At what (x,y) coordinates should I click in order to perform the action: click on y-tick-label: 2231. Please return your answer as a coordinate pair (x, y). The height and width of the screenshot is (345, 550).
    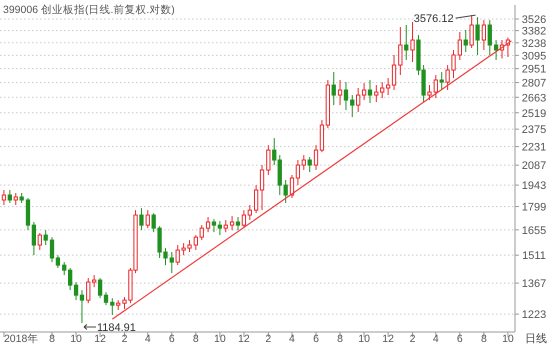
    Looking at the image, I should click on (534, 148).